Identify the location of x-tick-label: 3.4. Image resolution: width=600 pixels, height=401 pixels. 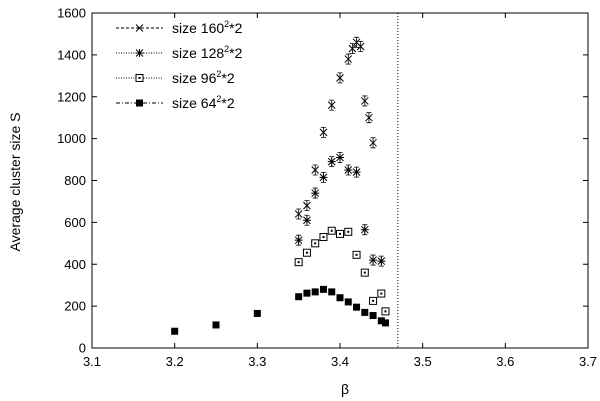
(340, 361).